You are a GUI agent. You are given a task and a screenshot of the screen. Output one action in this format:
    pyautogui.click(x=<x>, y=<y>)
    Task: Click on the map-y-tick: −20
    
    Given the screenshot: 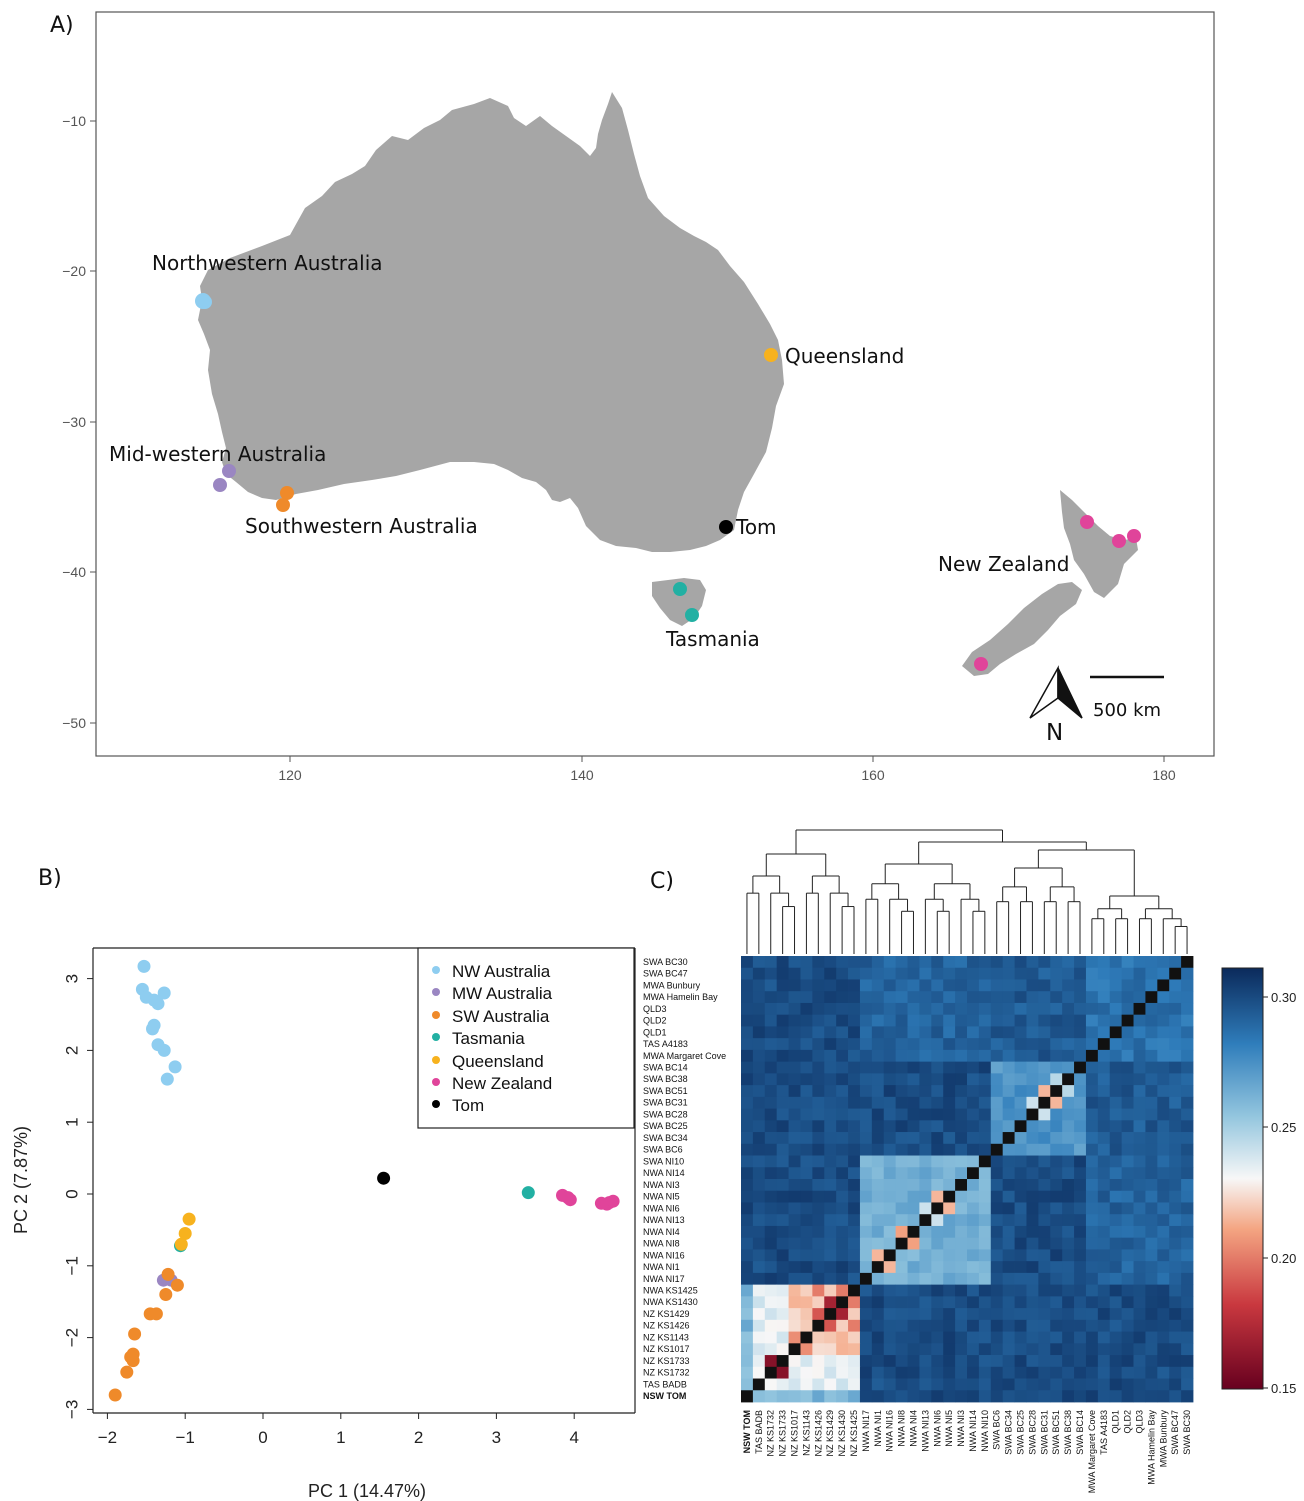 What is the action you would take?
    pyautogui.click(x=74, y=271)
    